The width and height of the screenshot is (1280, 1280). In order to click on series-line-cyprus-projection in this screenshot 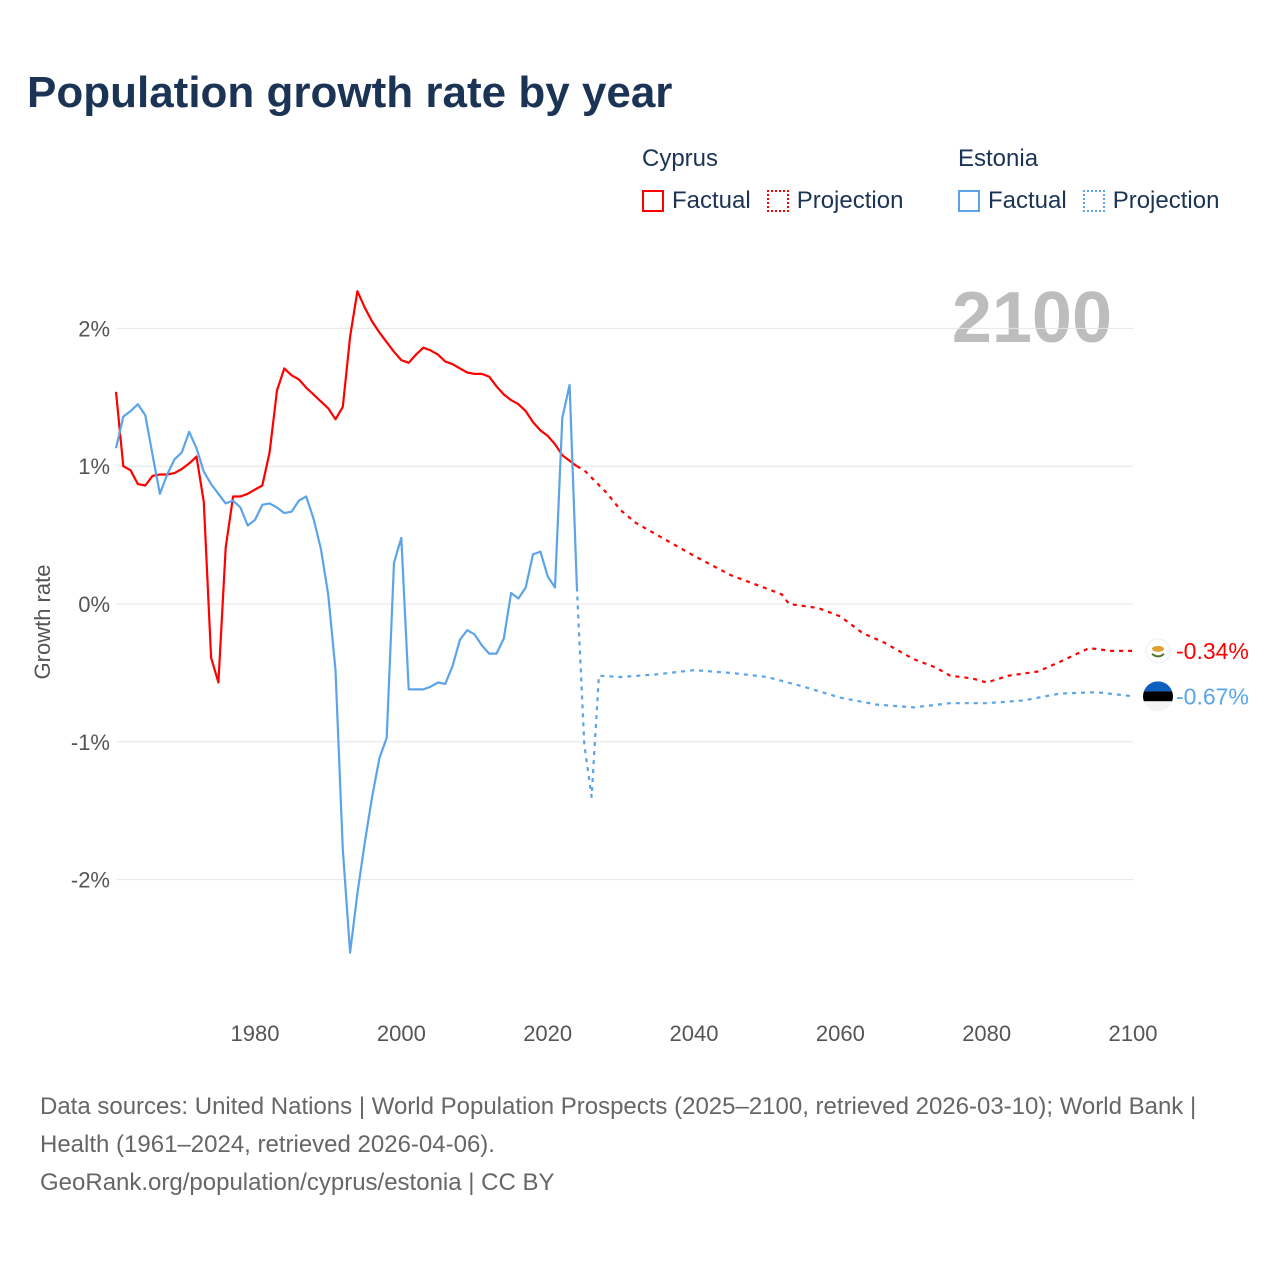, I will do `click(854, 574)`.